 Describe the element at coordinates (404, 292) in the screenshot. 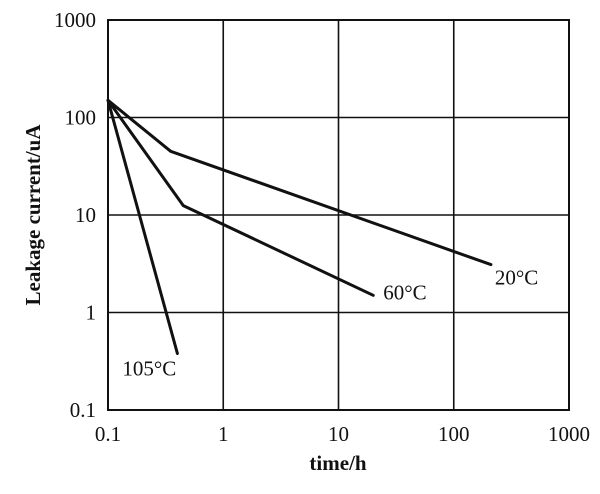

I see `series-label: 60°C` at that location.